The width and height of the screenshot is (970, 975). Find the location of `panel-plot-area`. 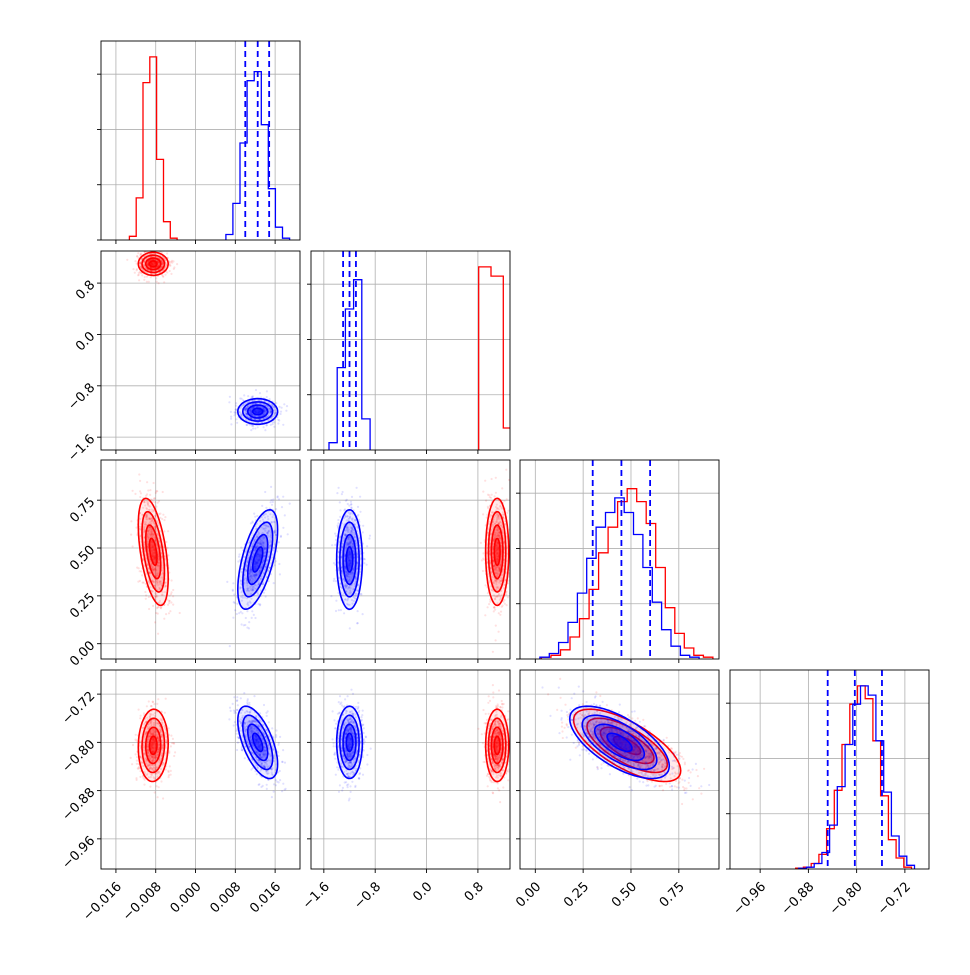

panel-plot-area is located at coordinates (200, 348).